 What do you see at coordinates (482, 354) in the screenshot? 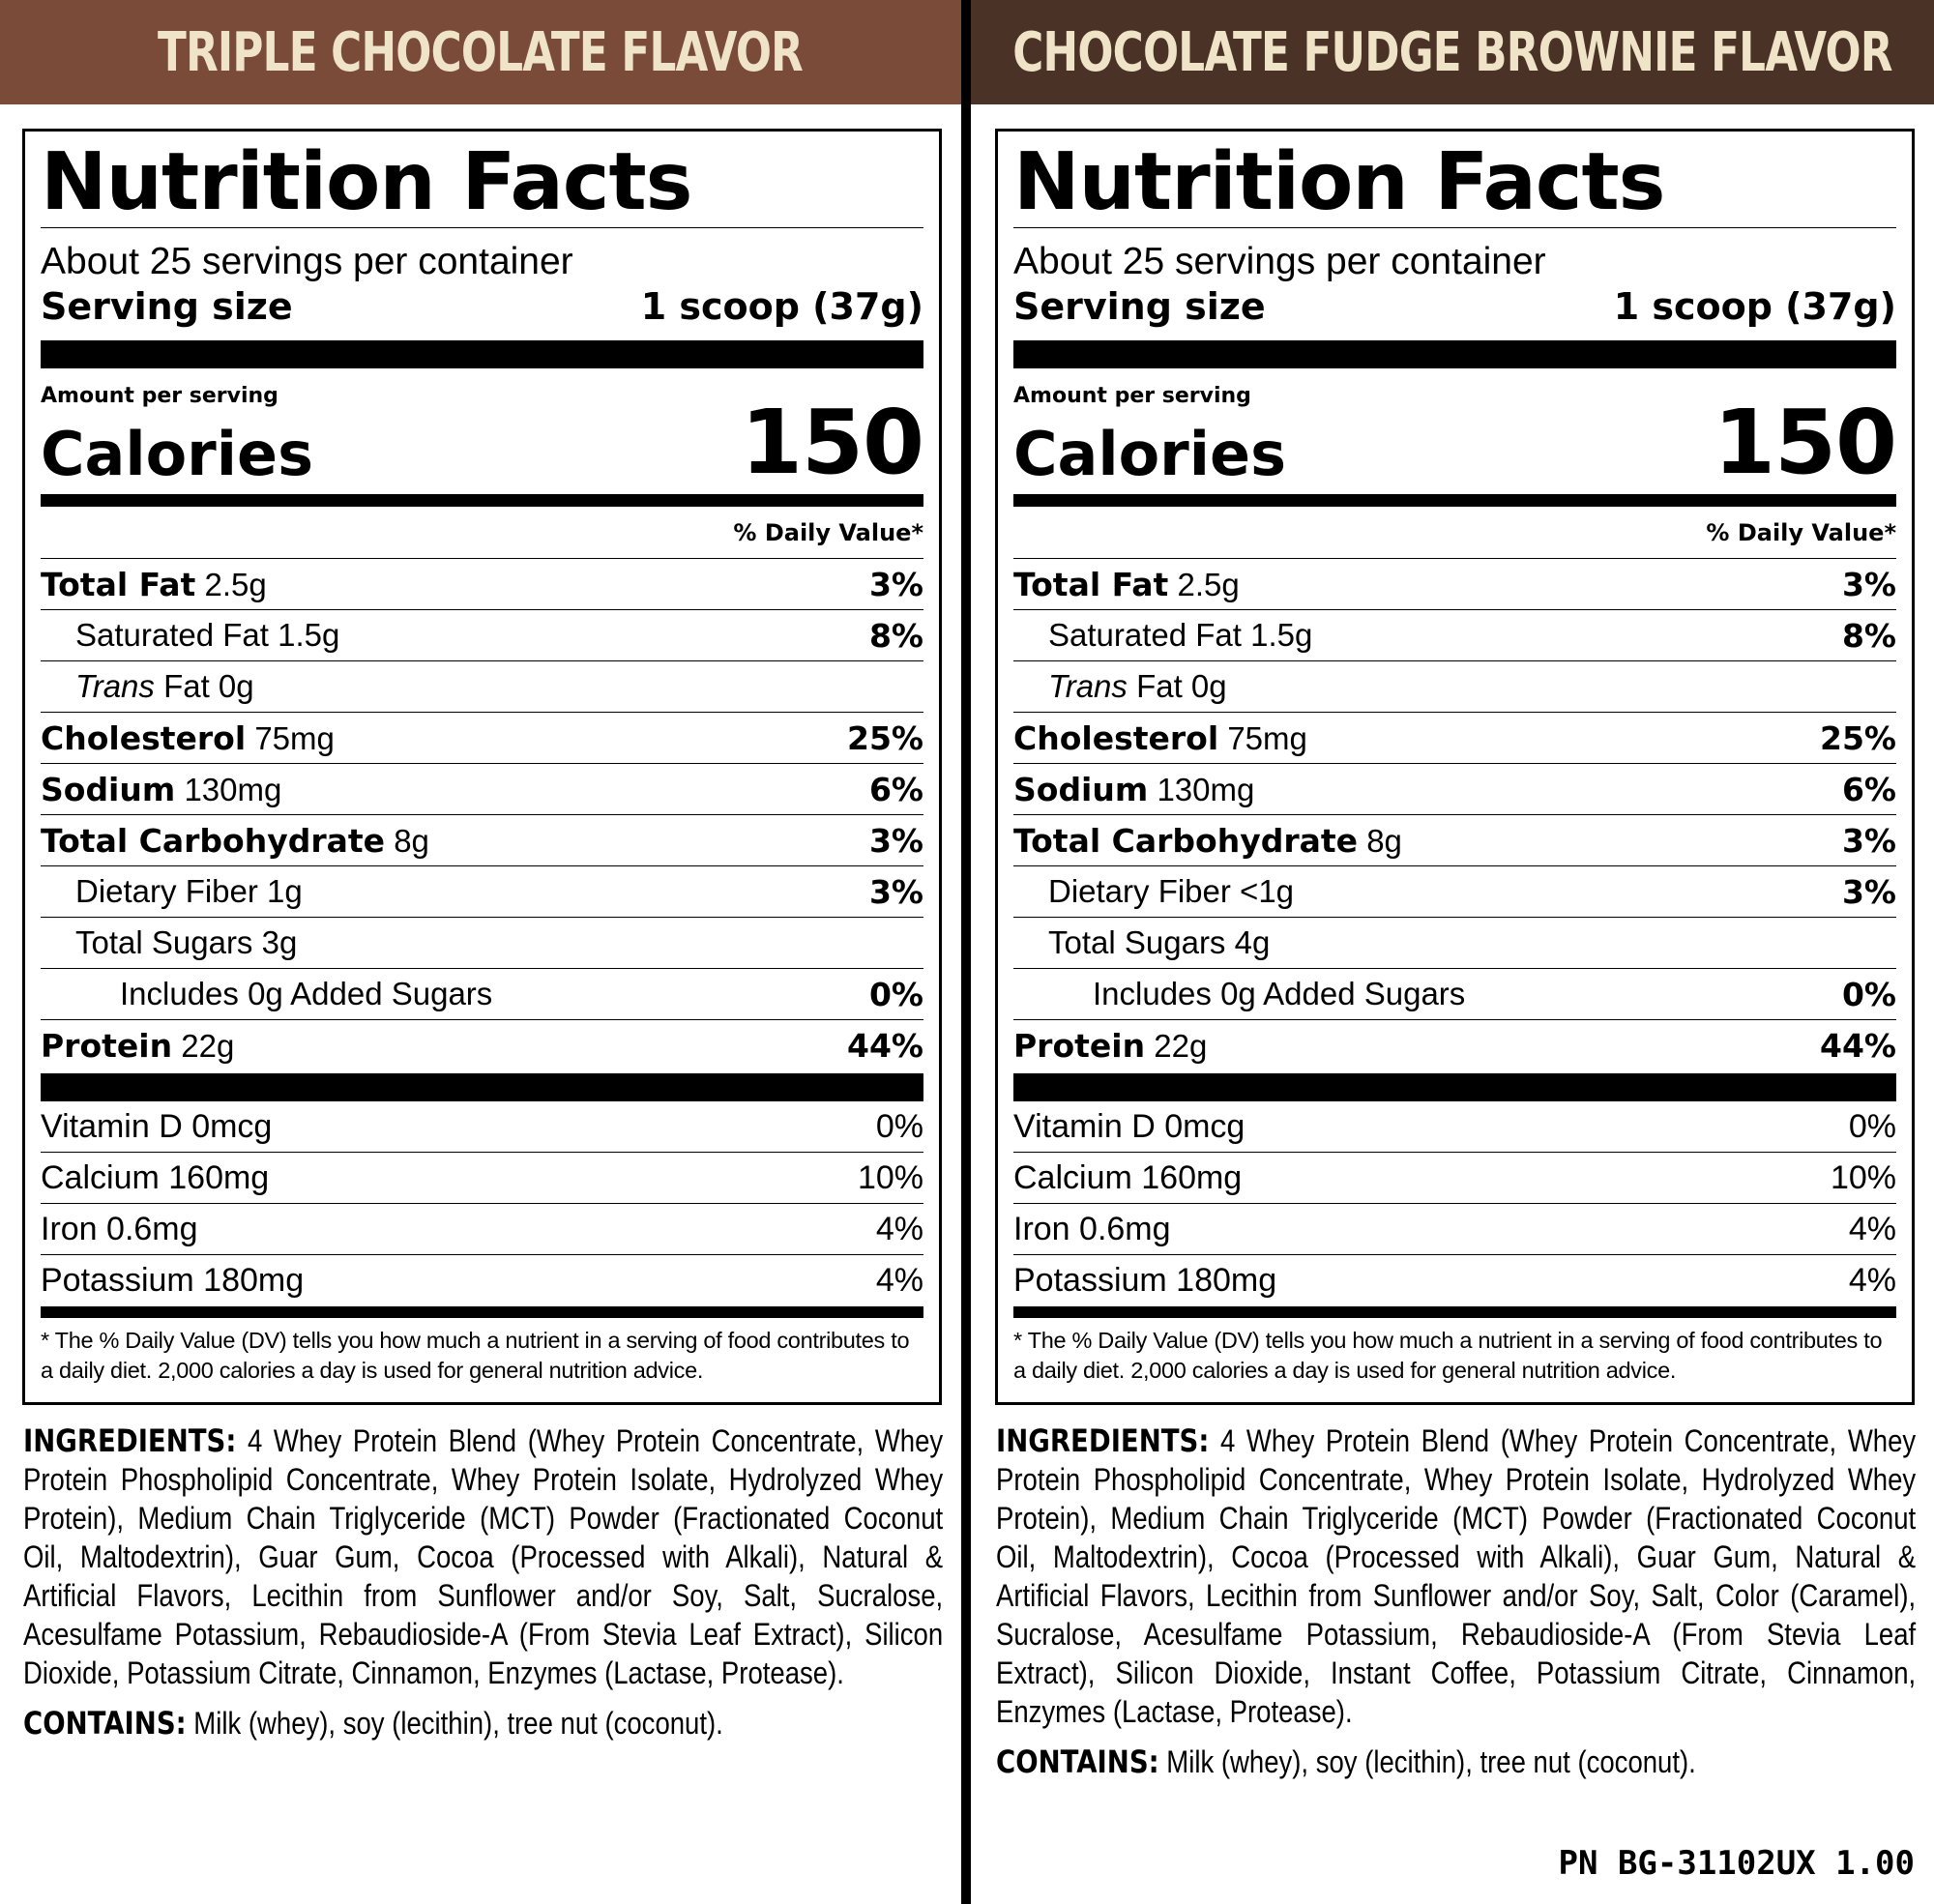
I see `thick-rule` at bounding box center [482, 354].